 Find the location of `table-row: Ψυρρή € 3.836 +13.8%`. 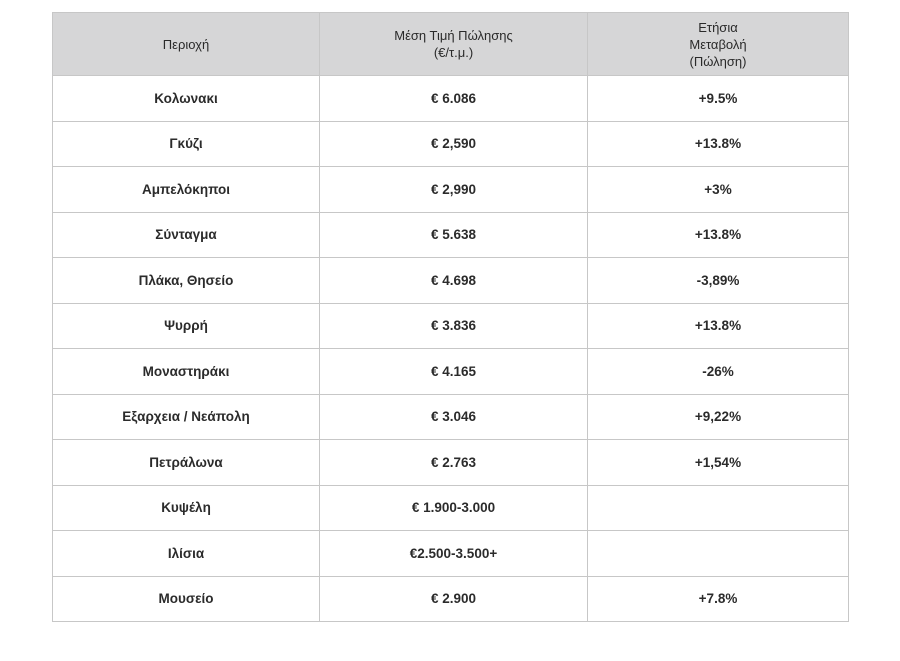

table-row: Ψυρρή € 3.836 +13.8% is located at coordinates (450, 325).